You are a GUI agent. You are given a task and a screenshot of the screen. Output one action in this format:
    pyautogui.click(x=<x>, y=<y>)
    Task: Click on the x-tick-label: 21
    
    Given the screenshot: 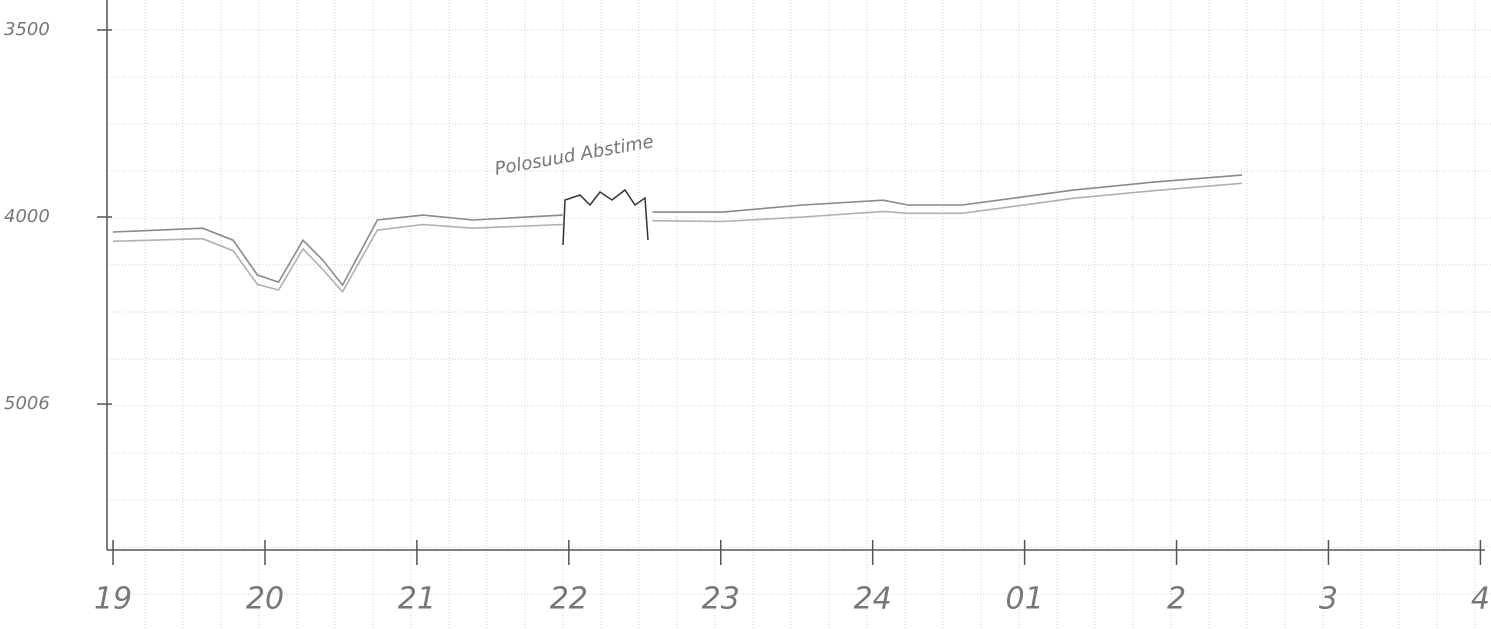 What is the action you would take?
    pyautogui.click(x=417, y=599)
    